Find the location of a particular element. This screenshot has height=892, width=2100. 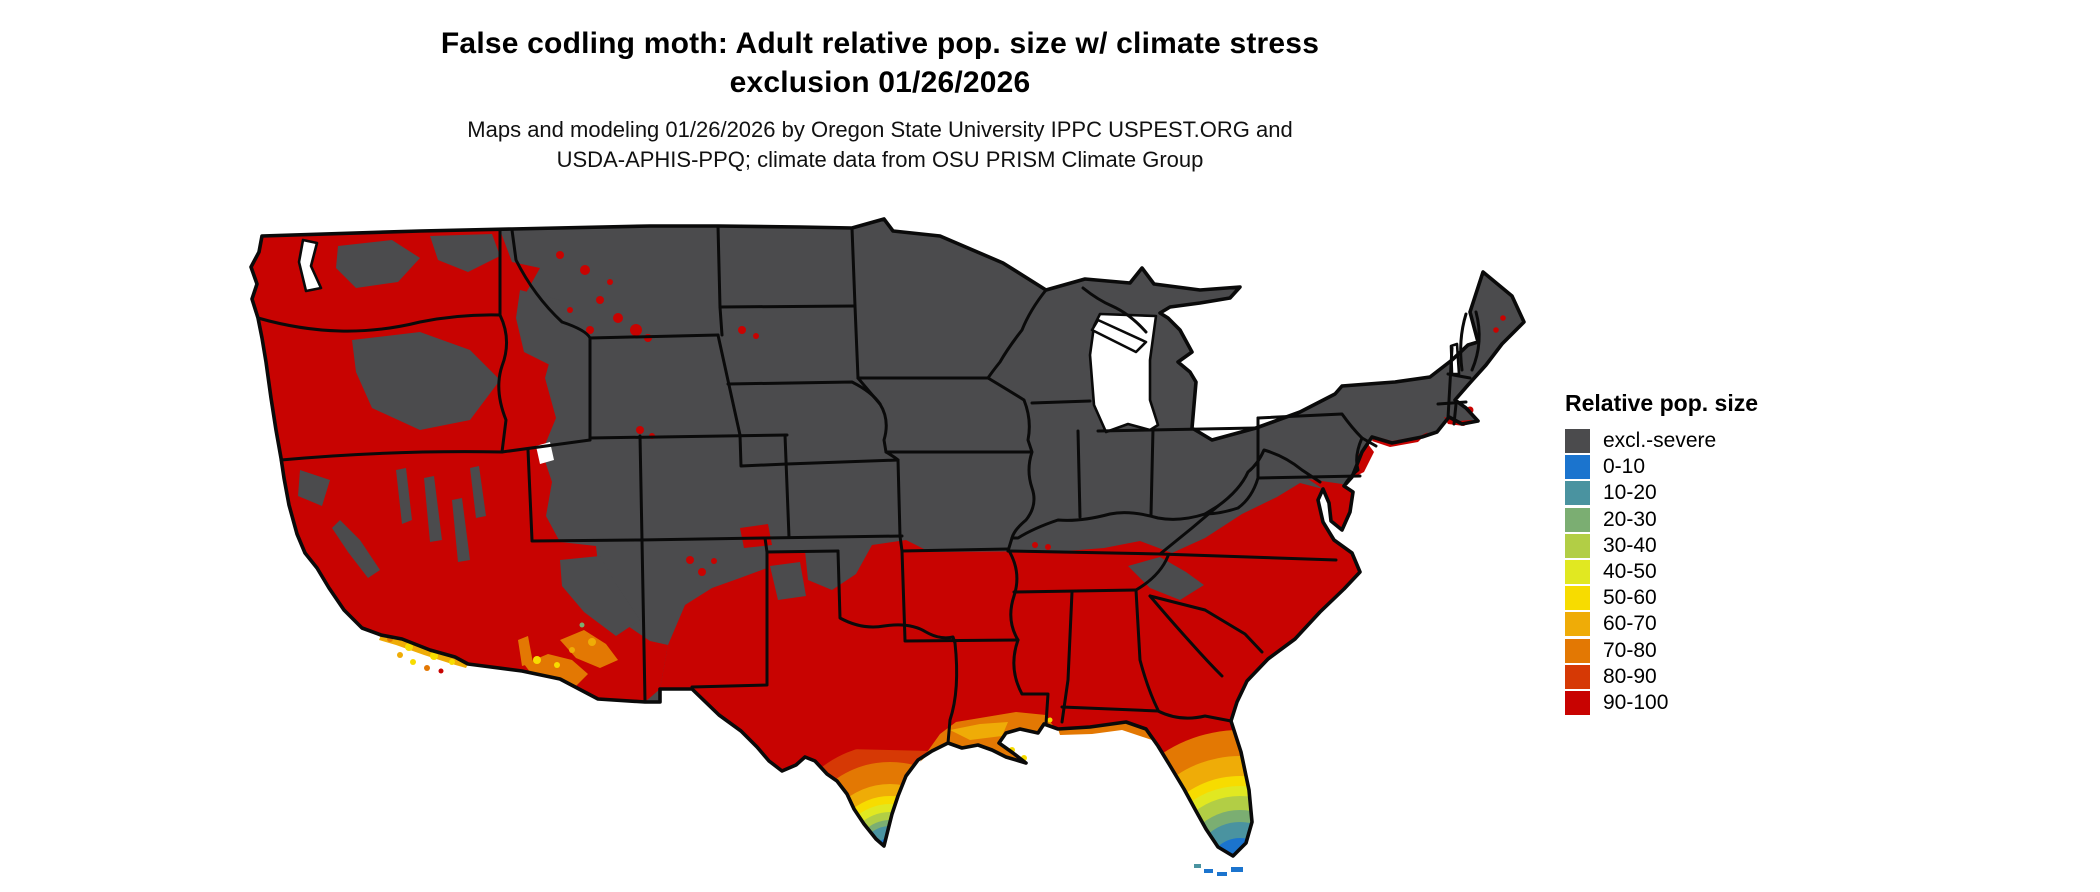

map-florida-keys is located at coordinates (1218, 870).